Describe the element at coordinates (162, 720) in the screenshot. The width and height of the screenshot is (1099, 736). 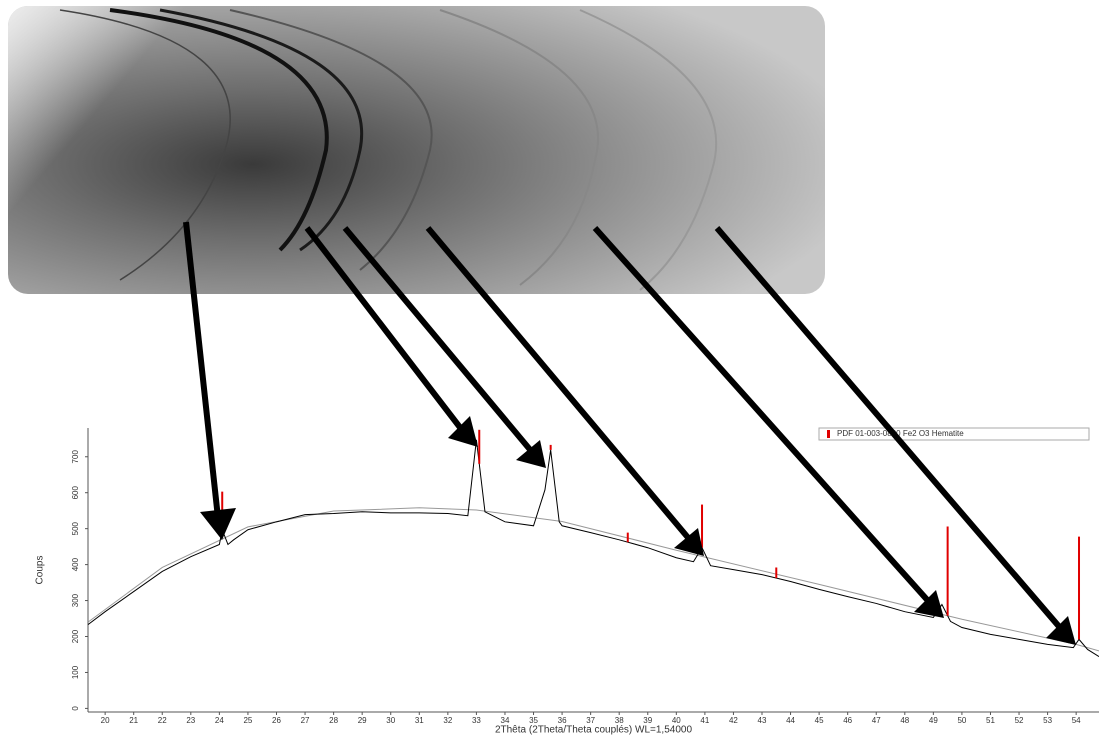
I see `x-tick-label: 22` at that location.